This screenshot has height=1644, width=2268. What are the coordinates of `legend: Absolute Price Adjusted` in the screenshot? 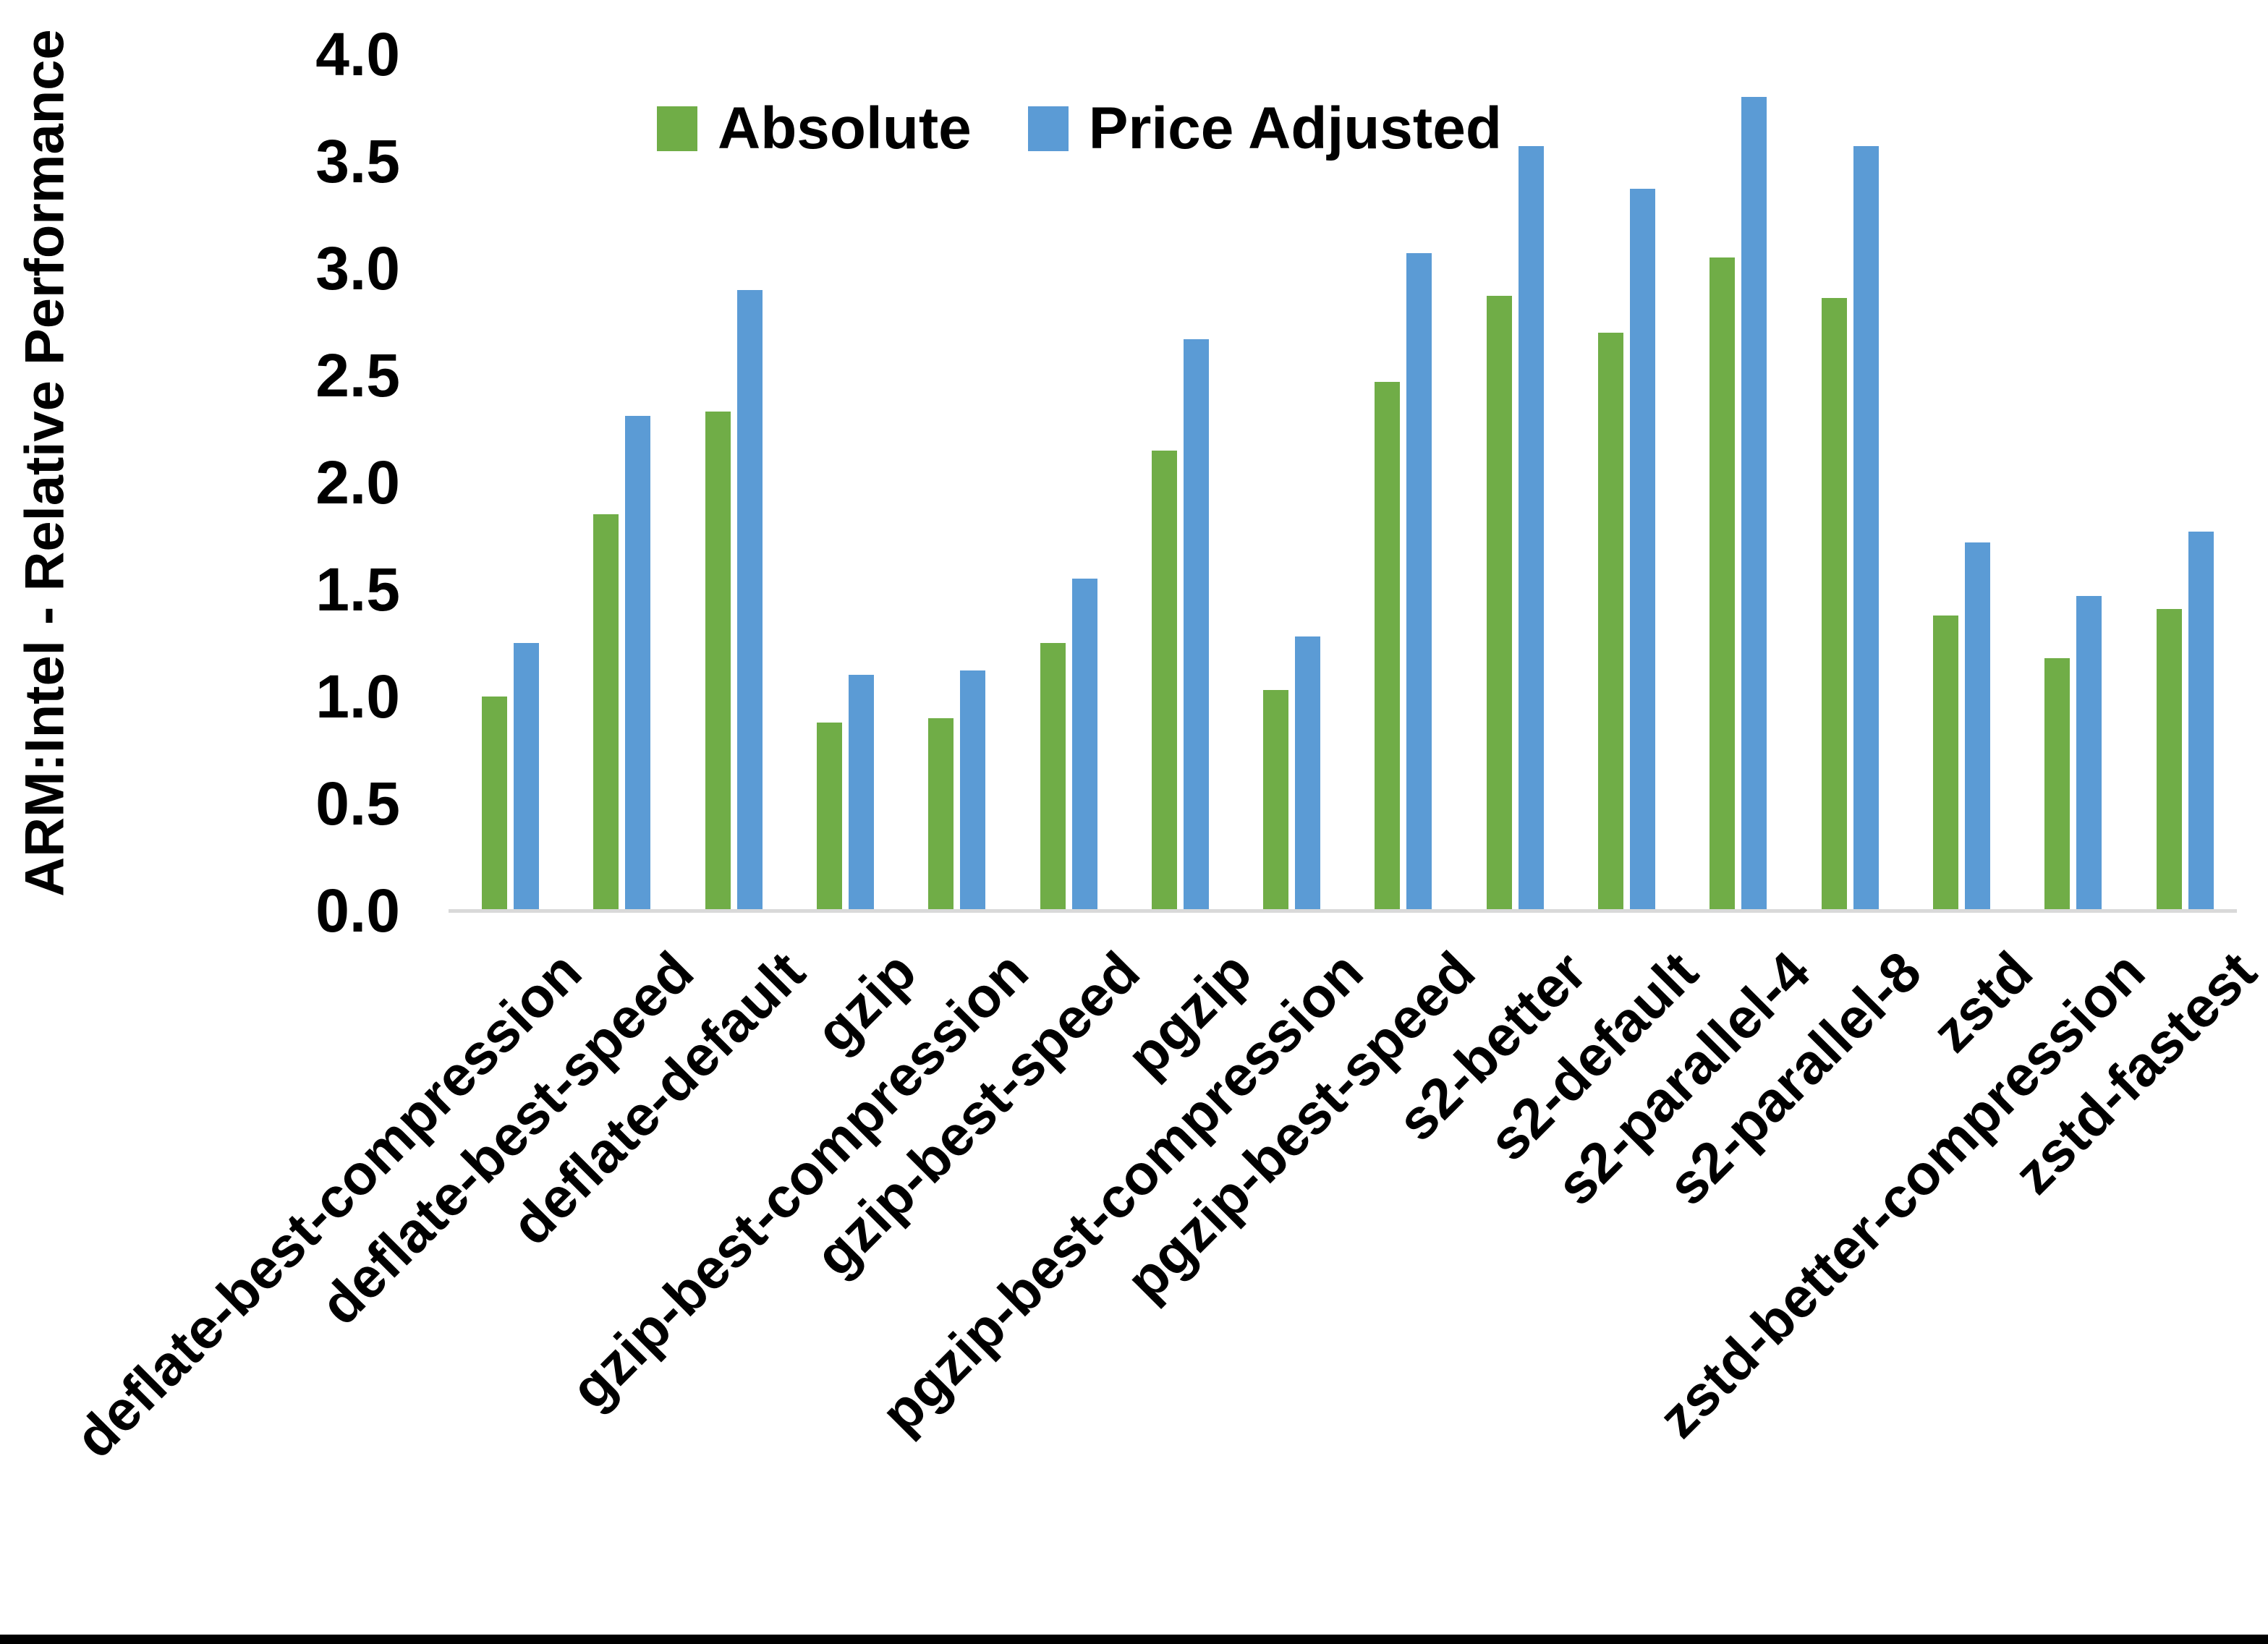 It's located at (1079, 128).